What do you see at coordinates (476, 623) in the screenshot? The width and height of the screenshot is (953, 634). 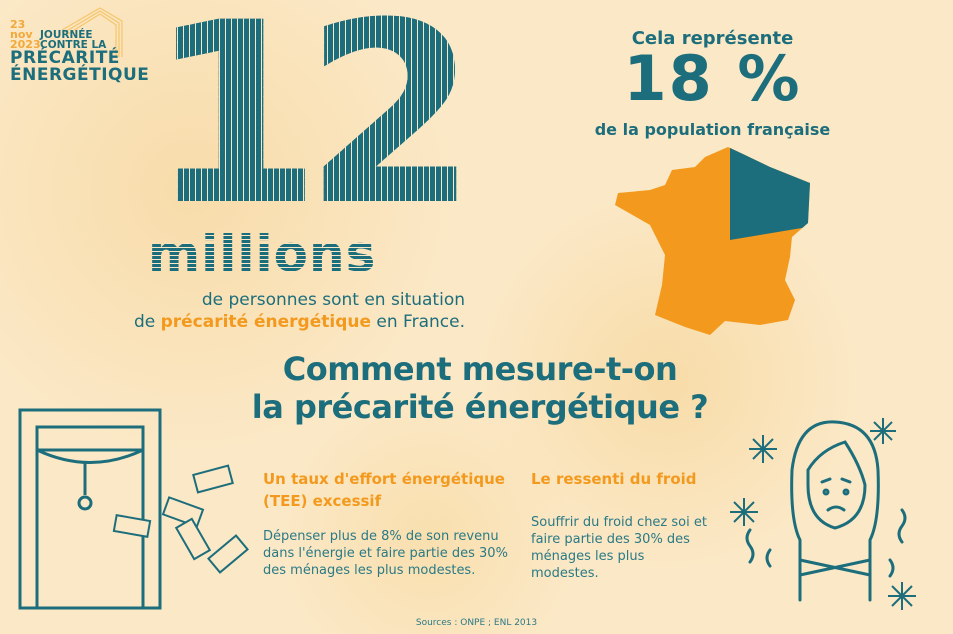 I see `sources: Sources : ONPE ; ENL 2013` at bounding box center [476, 623].